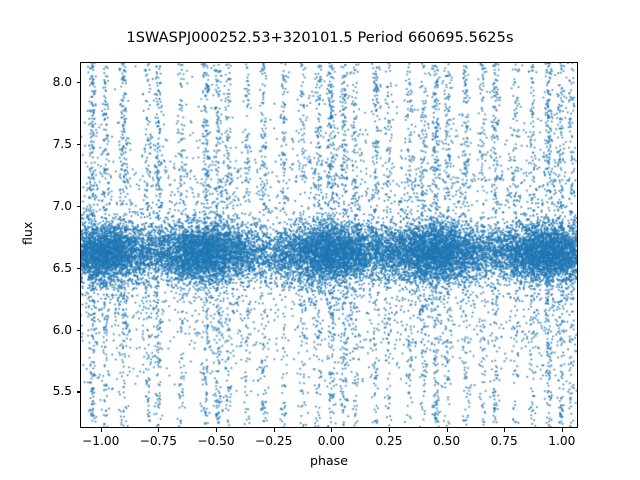  What do you see at coordinates (62, 205) in the screenshot?
I see `y-tick-label: 7.0` at bounding box center [62, 205].